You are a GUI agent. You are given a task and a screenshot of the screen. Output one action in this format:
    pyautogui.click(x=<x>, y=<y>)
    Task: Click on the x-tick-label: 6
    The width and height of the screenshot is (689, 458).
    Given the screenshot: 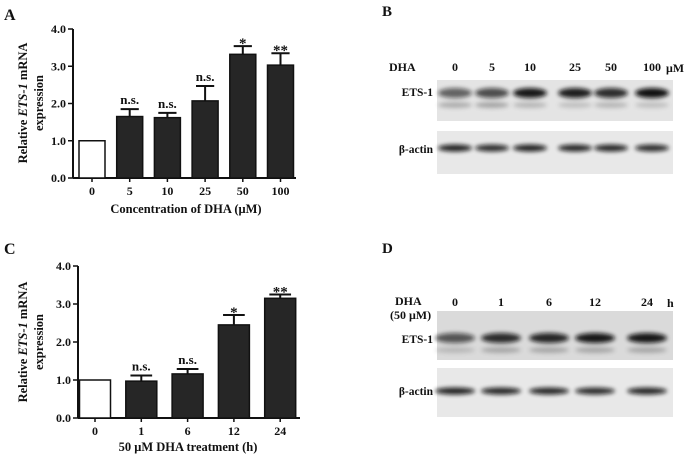 What is the action you would take?
    pyautogui.click(x=188, y=431)
    